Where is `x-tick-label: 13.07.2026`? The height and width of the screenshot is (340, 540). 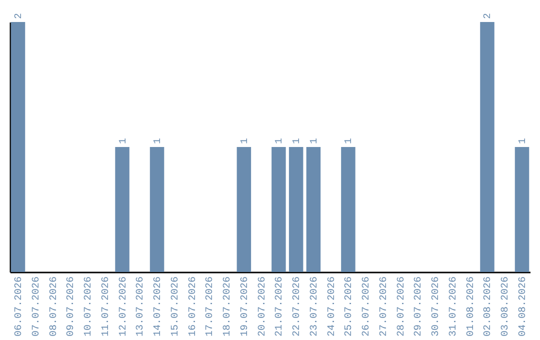
x-tick-label: 13.07.2026 is located at coordinates (141, 306).